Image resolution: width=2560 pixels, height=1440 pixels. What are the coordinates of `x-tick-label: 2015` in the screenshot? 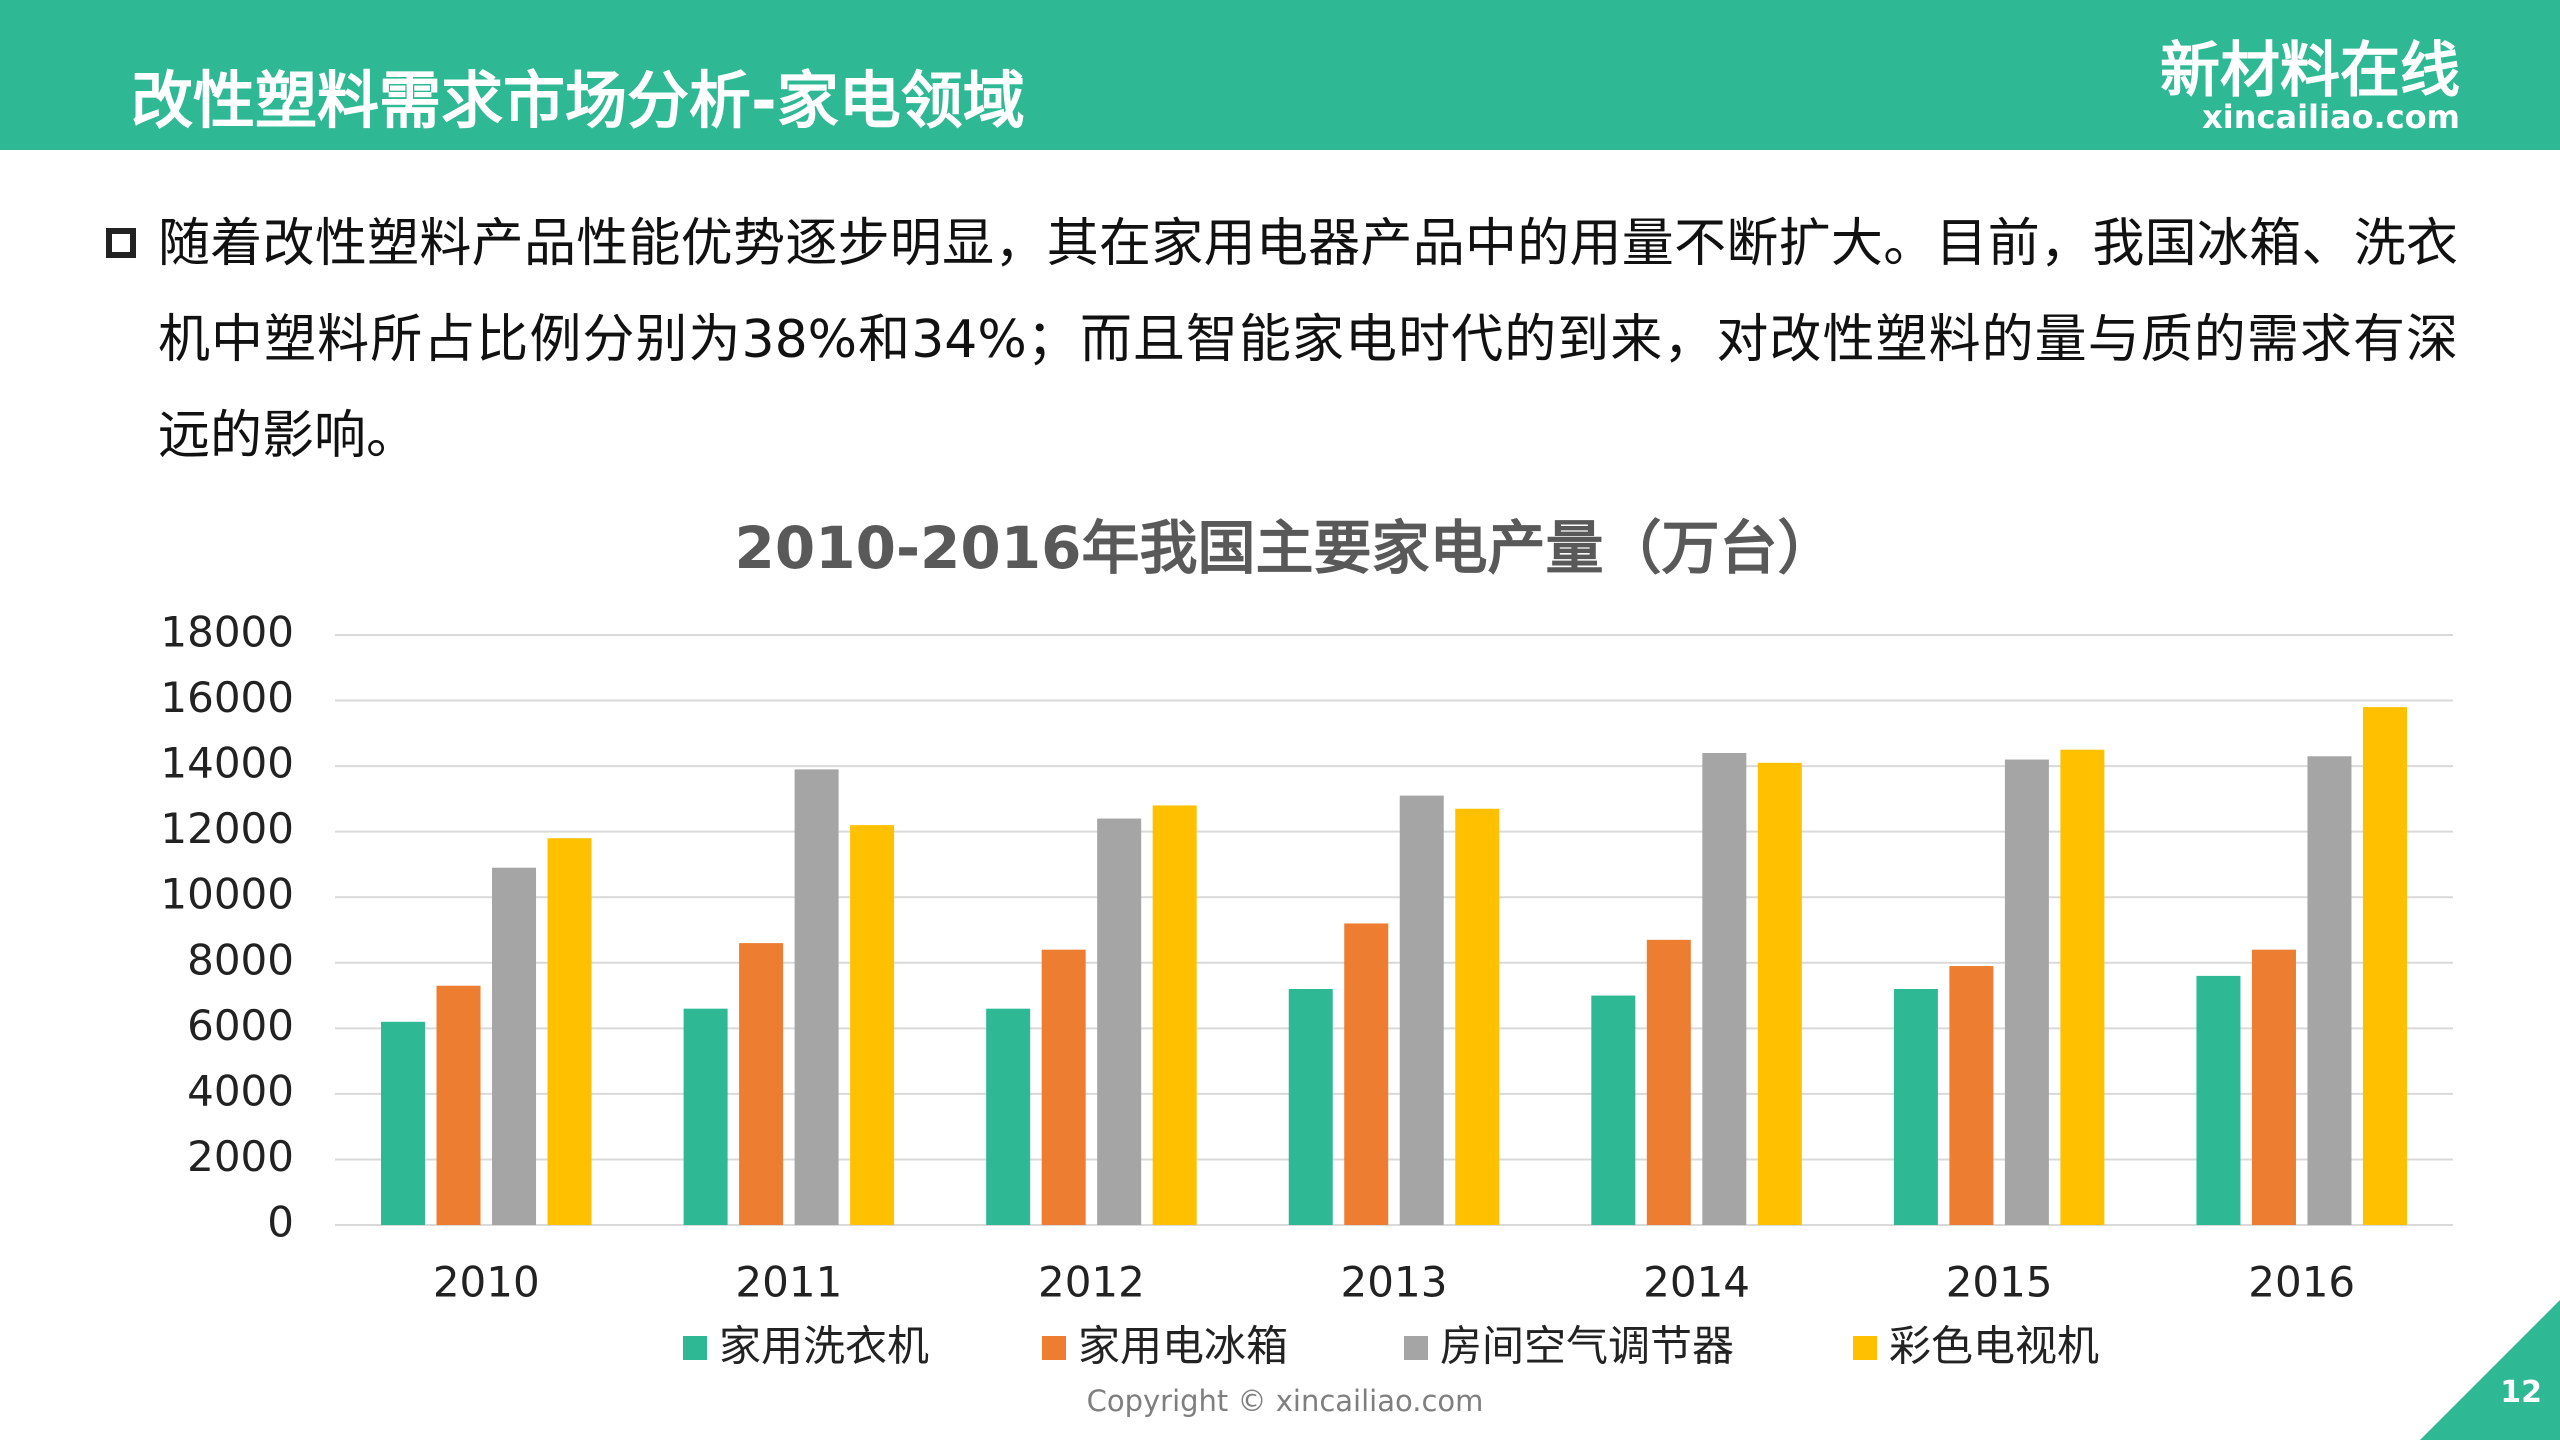 It's located at (1999, 1282).